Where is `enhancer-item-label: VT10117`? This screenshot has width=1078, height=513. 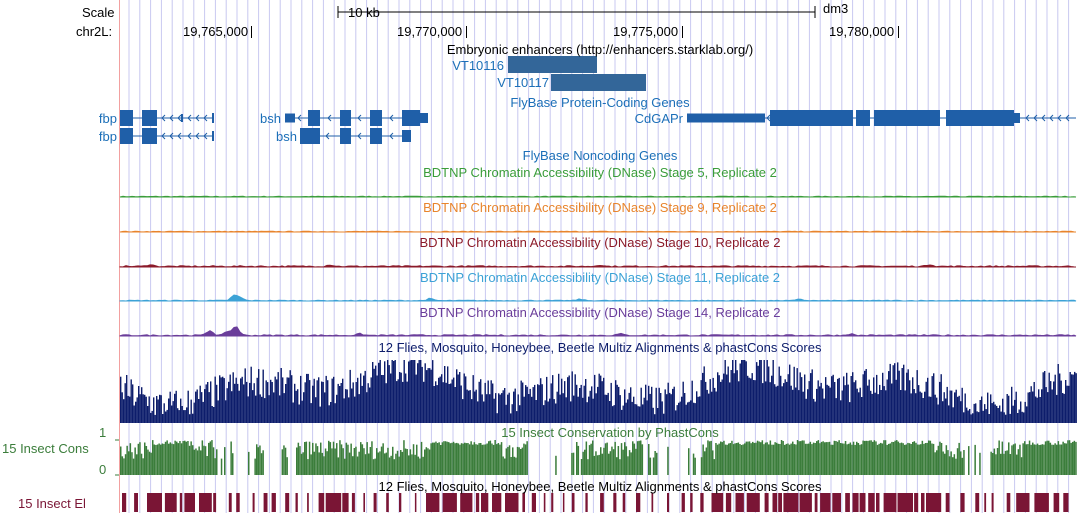
enhancer-item-label: VT10117 is located at coordinates (523, 82).